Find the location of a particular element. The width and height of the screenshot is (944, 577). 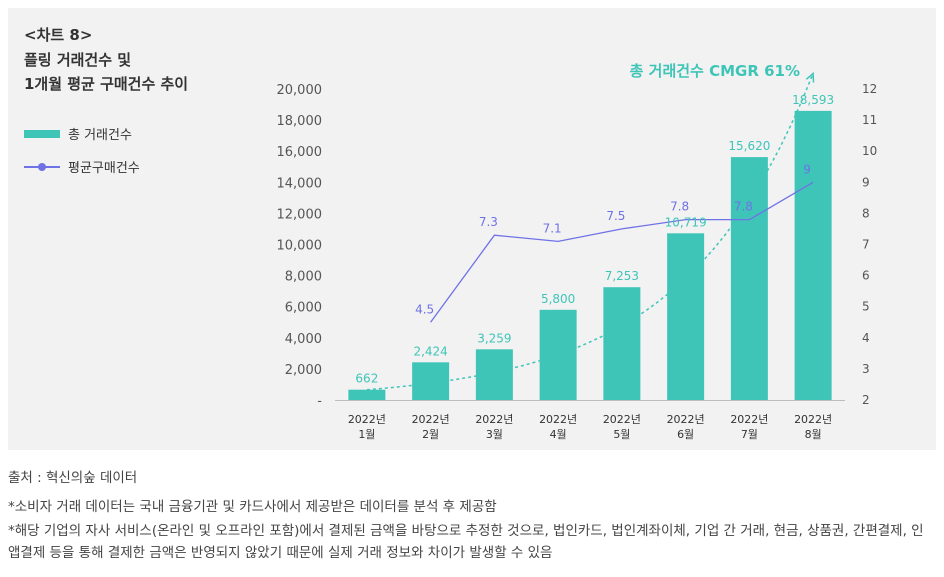

bar-data-label: 662 is located at coordinates (366, 379).